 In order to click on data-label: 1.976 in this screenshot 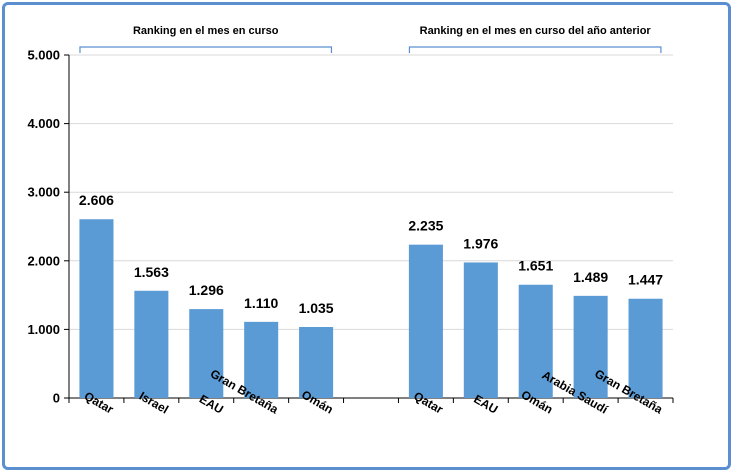, I will do `click(480, 243)`.